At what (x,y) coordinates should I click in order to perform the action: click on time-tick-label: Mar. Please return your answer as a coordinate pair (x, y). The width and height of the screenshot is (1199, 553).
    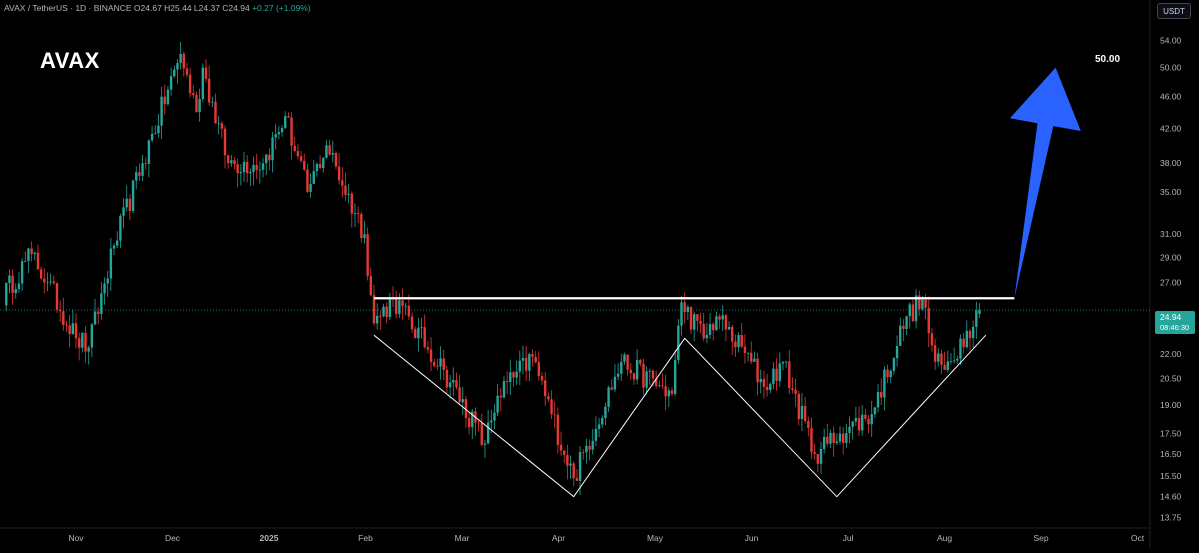
    Looking at the image, I should click on (462, 538).